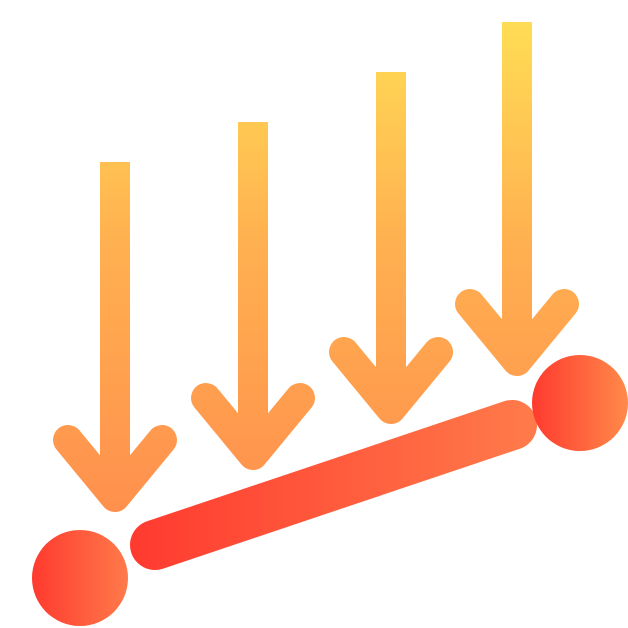  Describe the element at coordinates (80, 578) in the screenshot. I see `left-support-node` at that location.